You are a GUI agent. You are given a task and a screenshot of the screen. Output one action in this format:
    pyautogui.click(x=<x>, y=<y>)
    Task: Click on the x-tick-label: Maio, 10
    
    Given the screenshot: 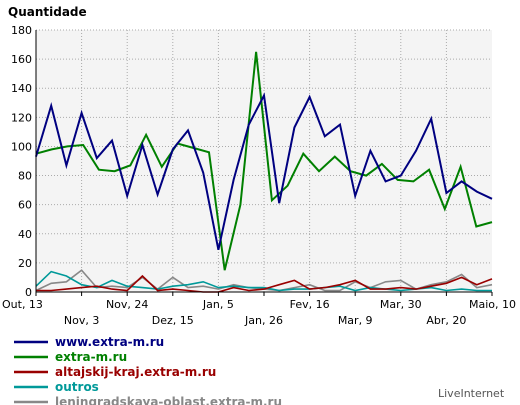 What is the action you would take?
    pyautogui.click(x=492, y=304)
    